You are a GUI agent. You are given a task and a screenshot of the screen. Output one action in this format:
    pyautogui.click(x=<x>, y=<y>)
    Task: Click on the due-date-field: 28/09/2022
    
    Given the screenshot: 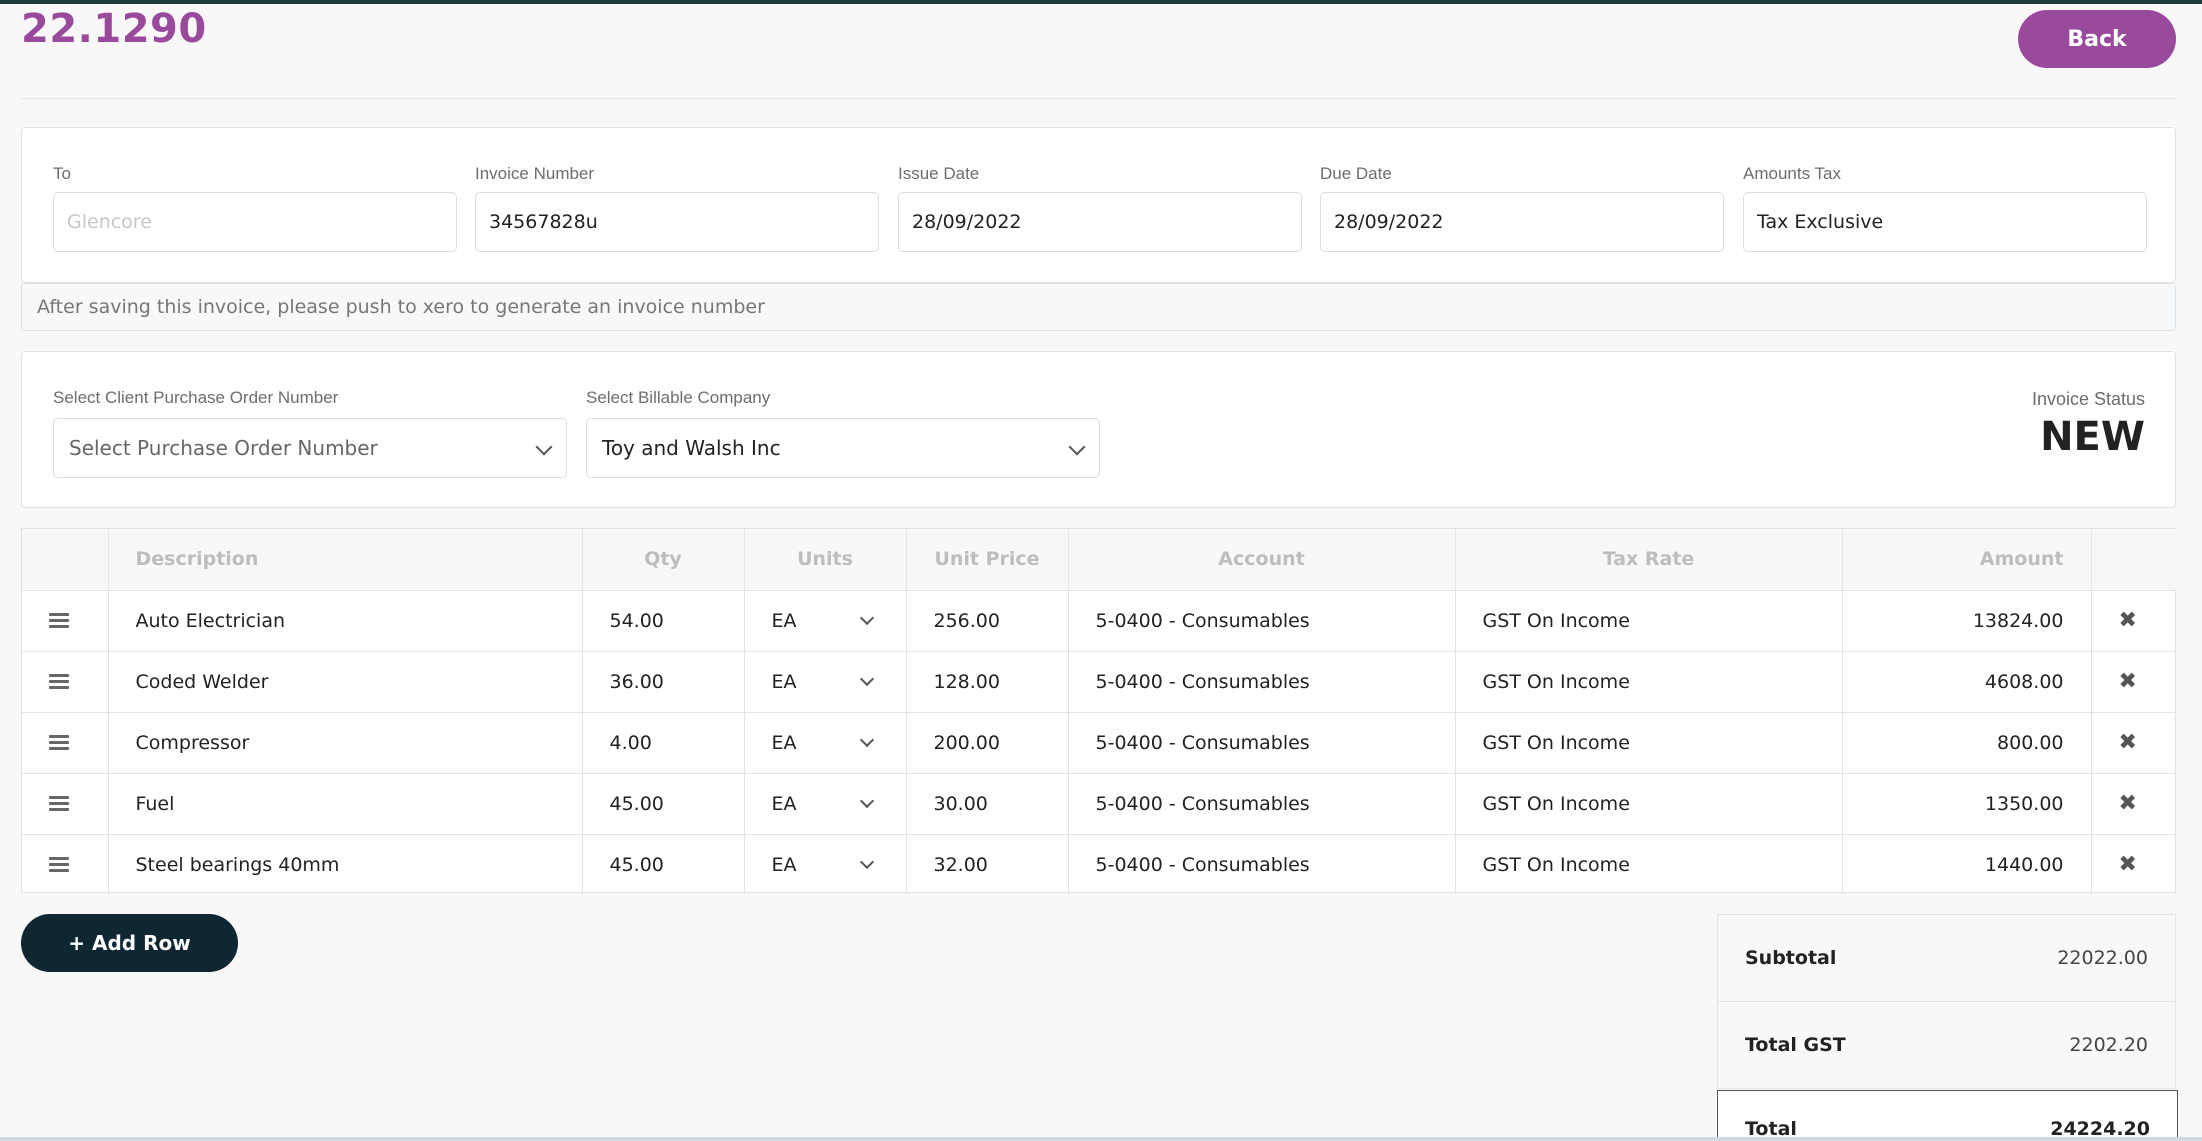 What is the action you would take?
    pyautogui.click(x=1522, y=222)
    